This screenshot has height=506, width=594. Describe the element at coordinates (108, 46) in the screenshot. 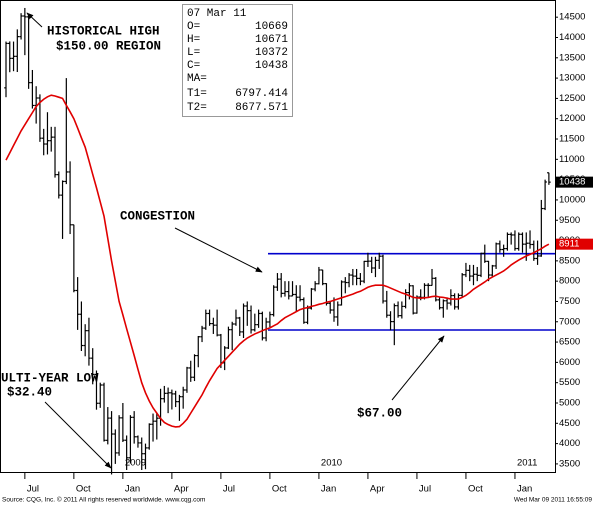

I see `annotation: $150.00 REGION` at that location.